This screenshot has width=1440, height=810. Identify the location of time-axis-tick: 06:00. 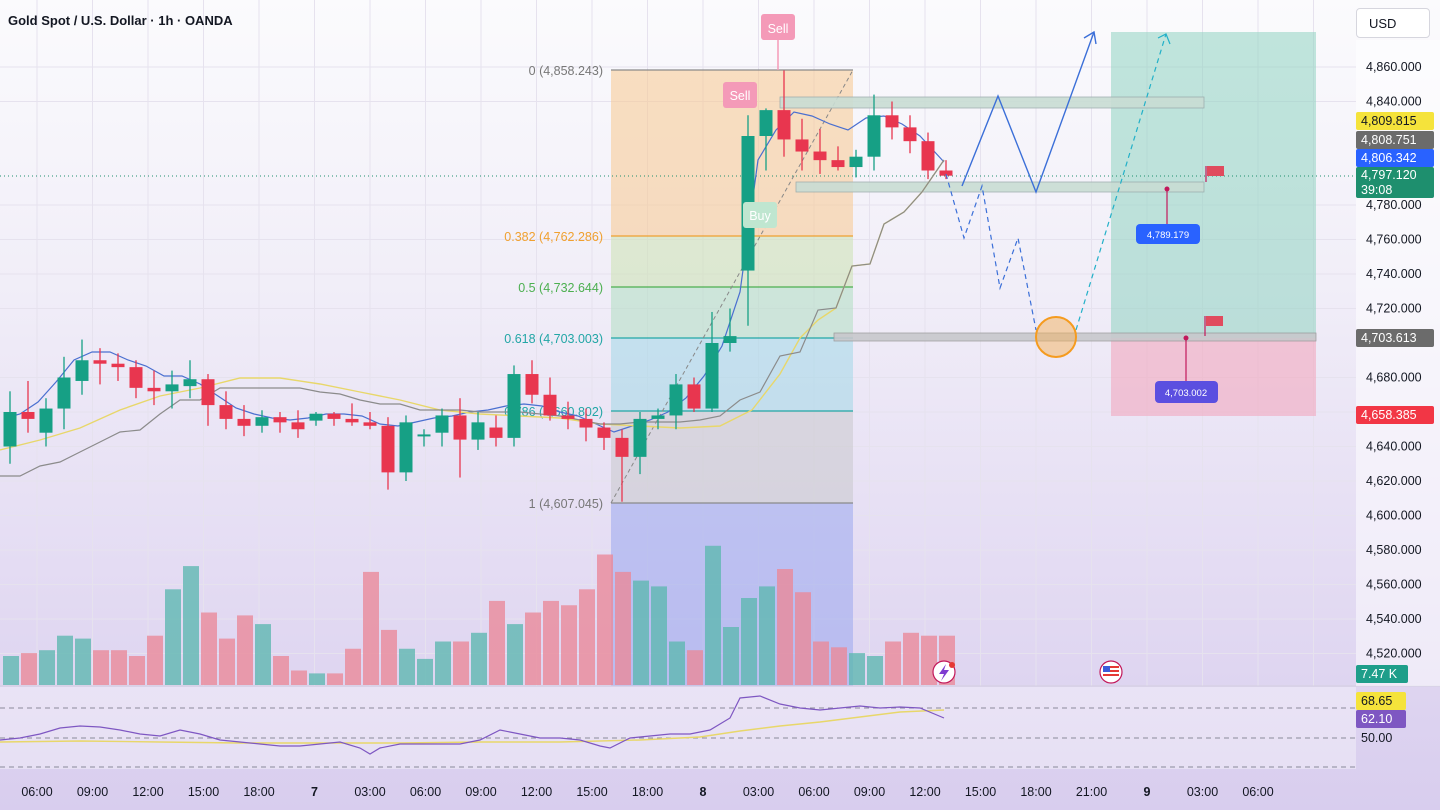
(425, 792).